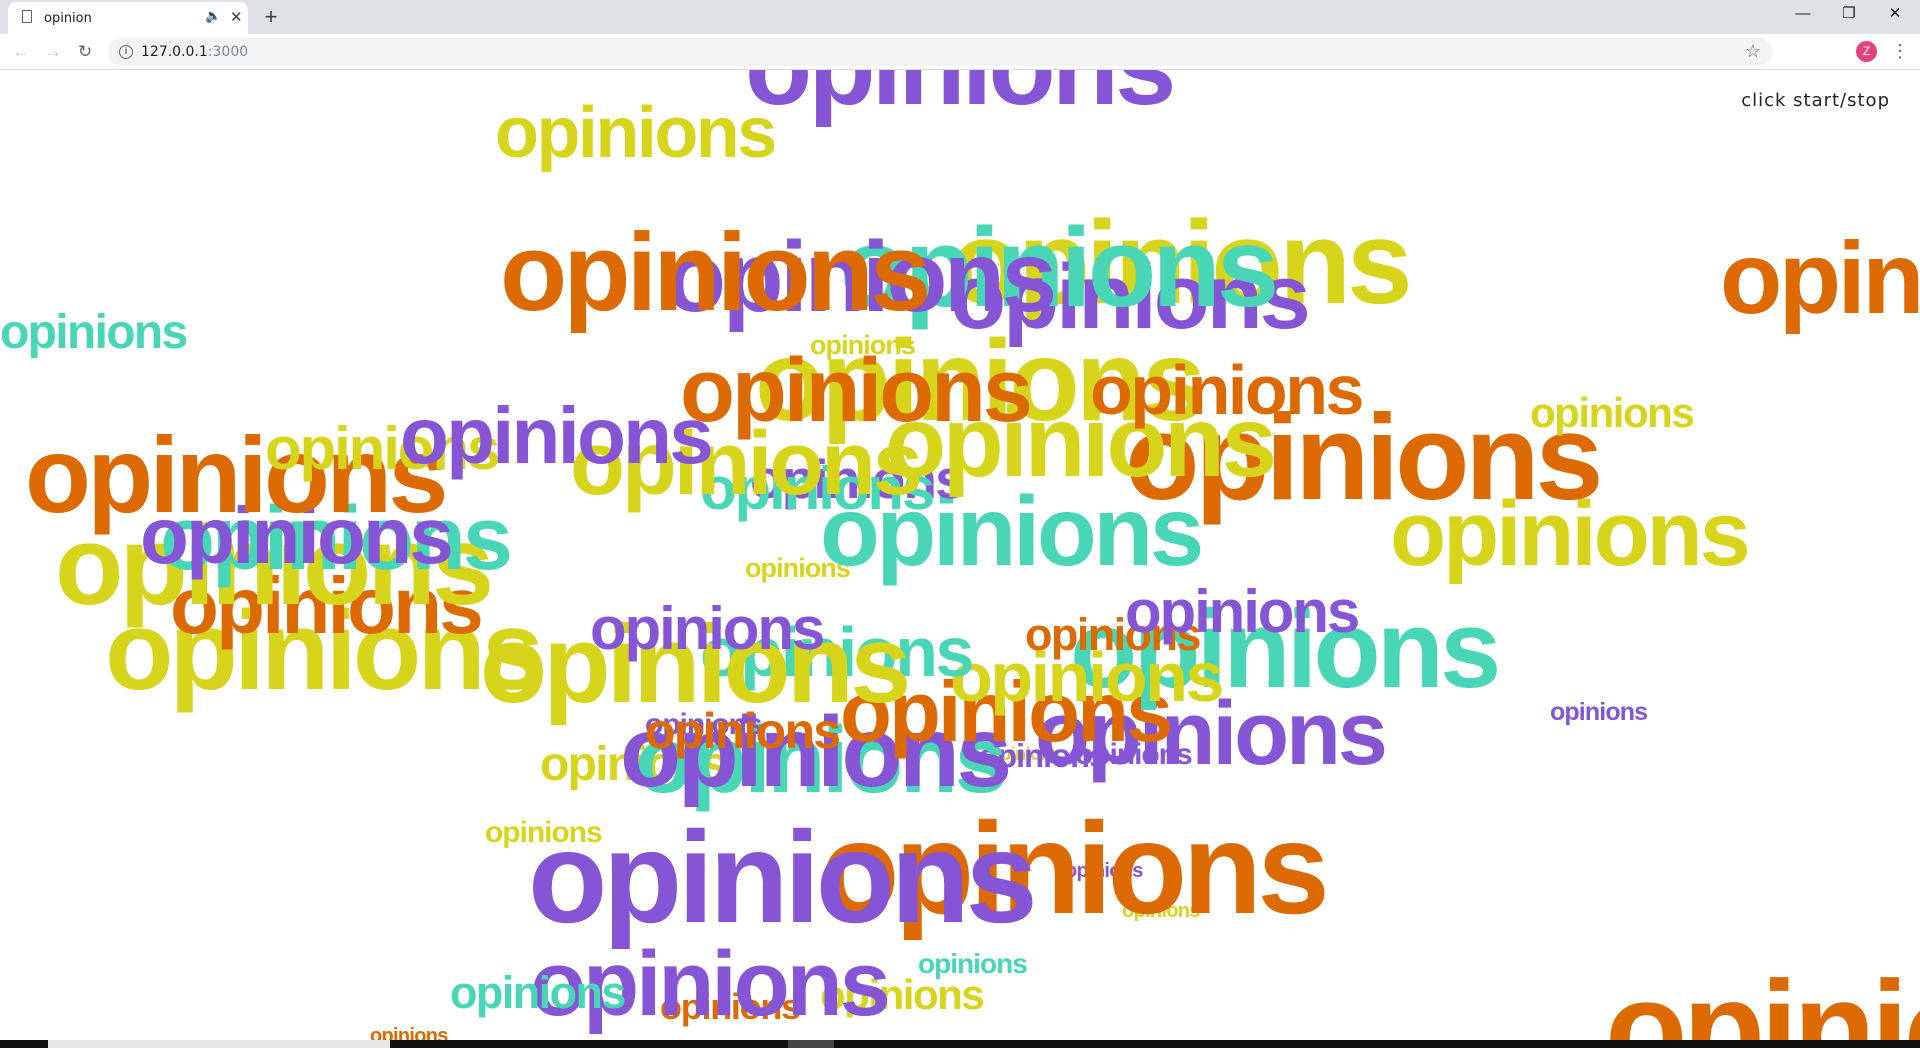  I want to click on reload-icon: ↻, so click(85, 51).